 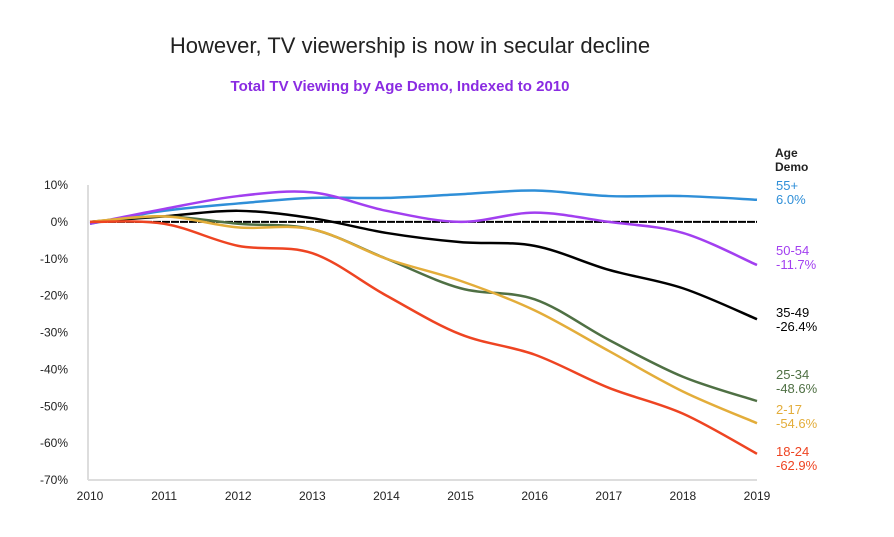 I want to click on series-label-value: 6.0%, so click(x=791, y=199).